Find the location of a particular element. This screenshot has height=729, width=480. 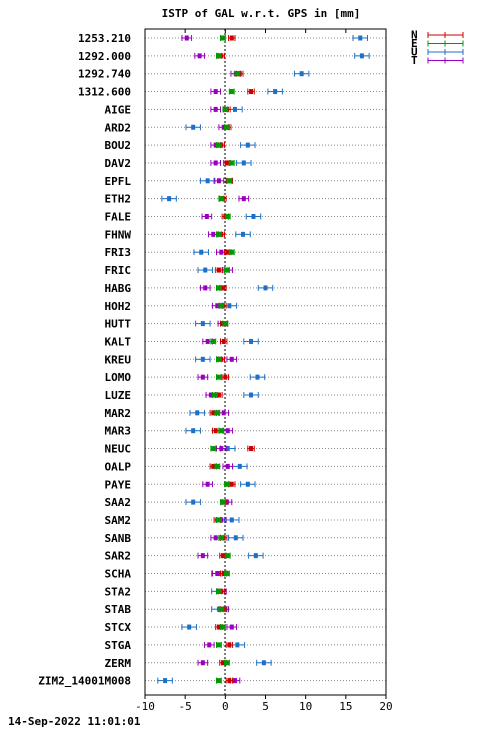

x-tick-label: 20 is located at coordinates (385, 706).